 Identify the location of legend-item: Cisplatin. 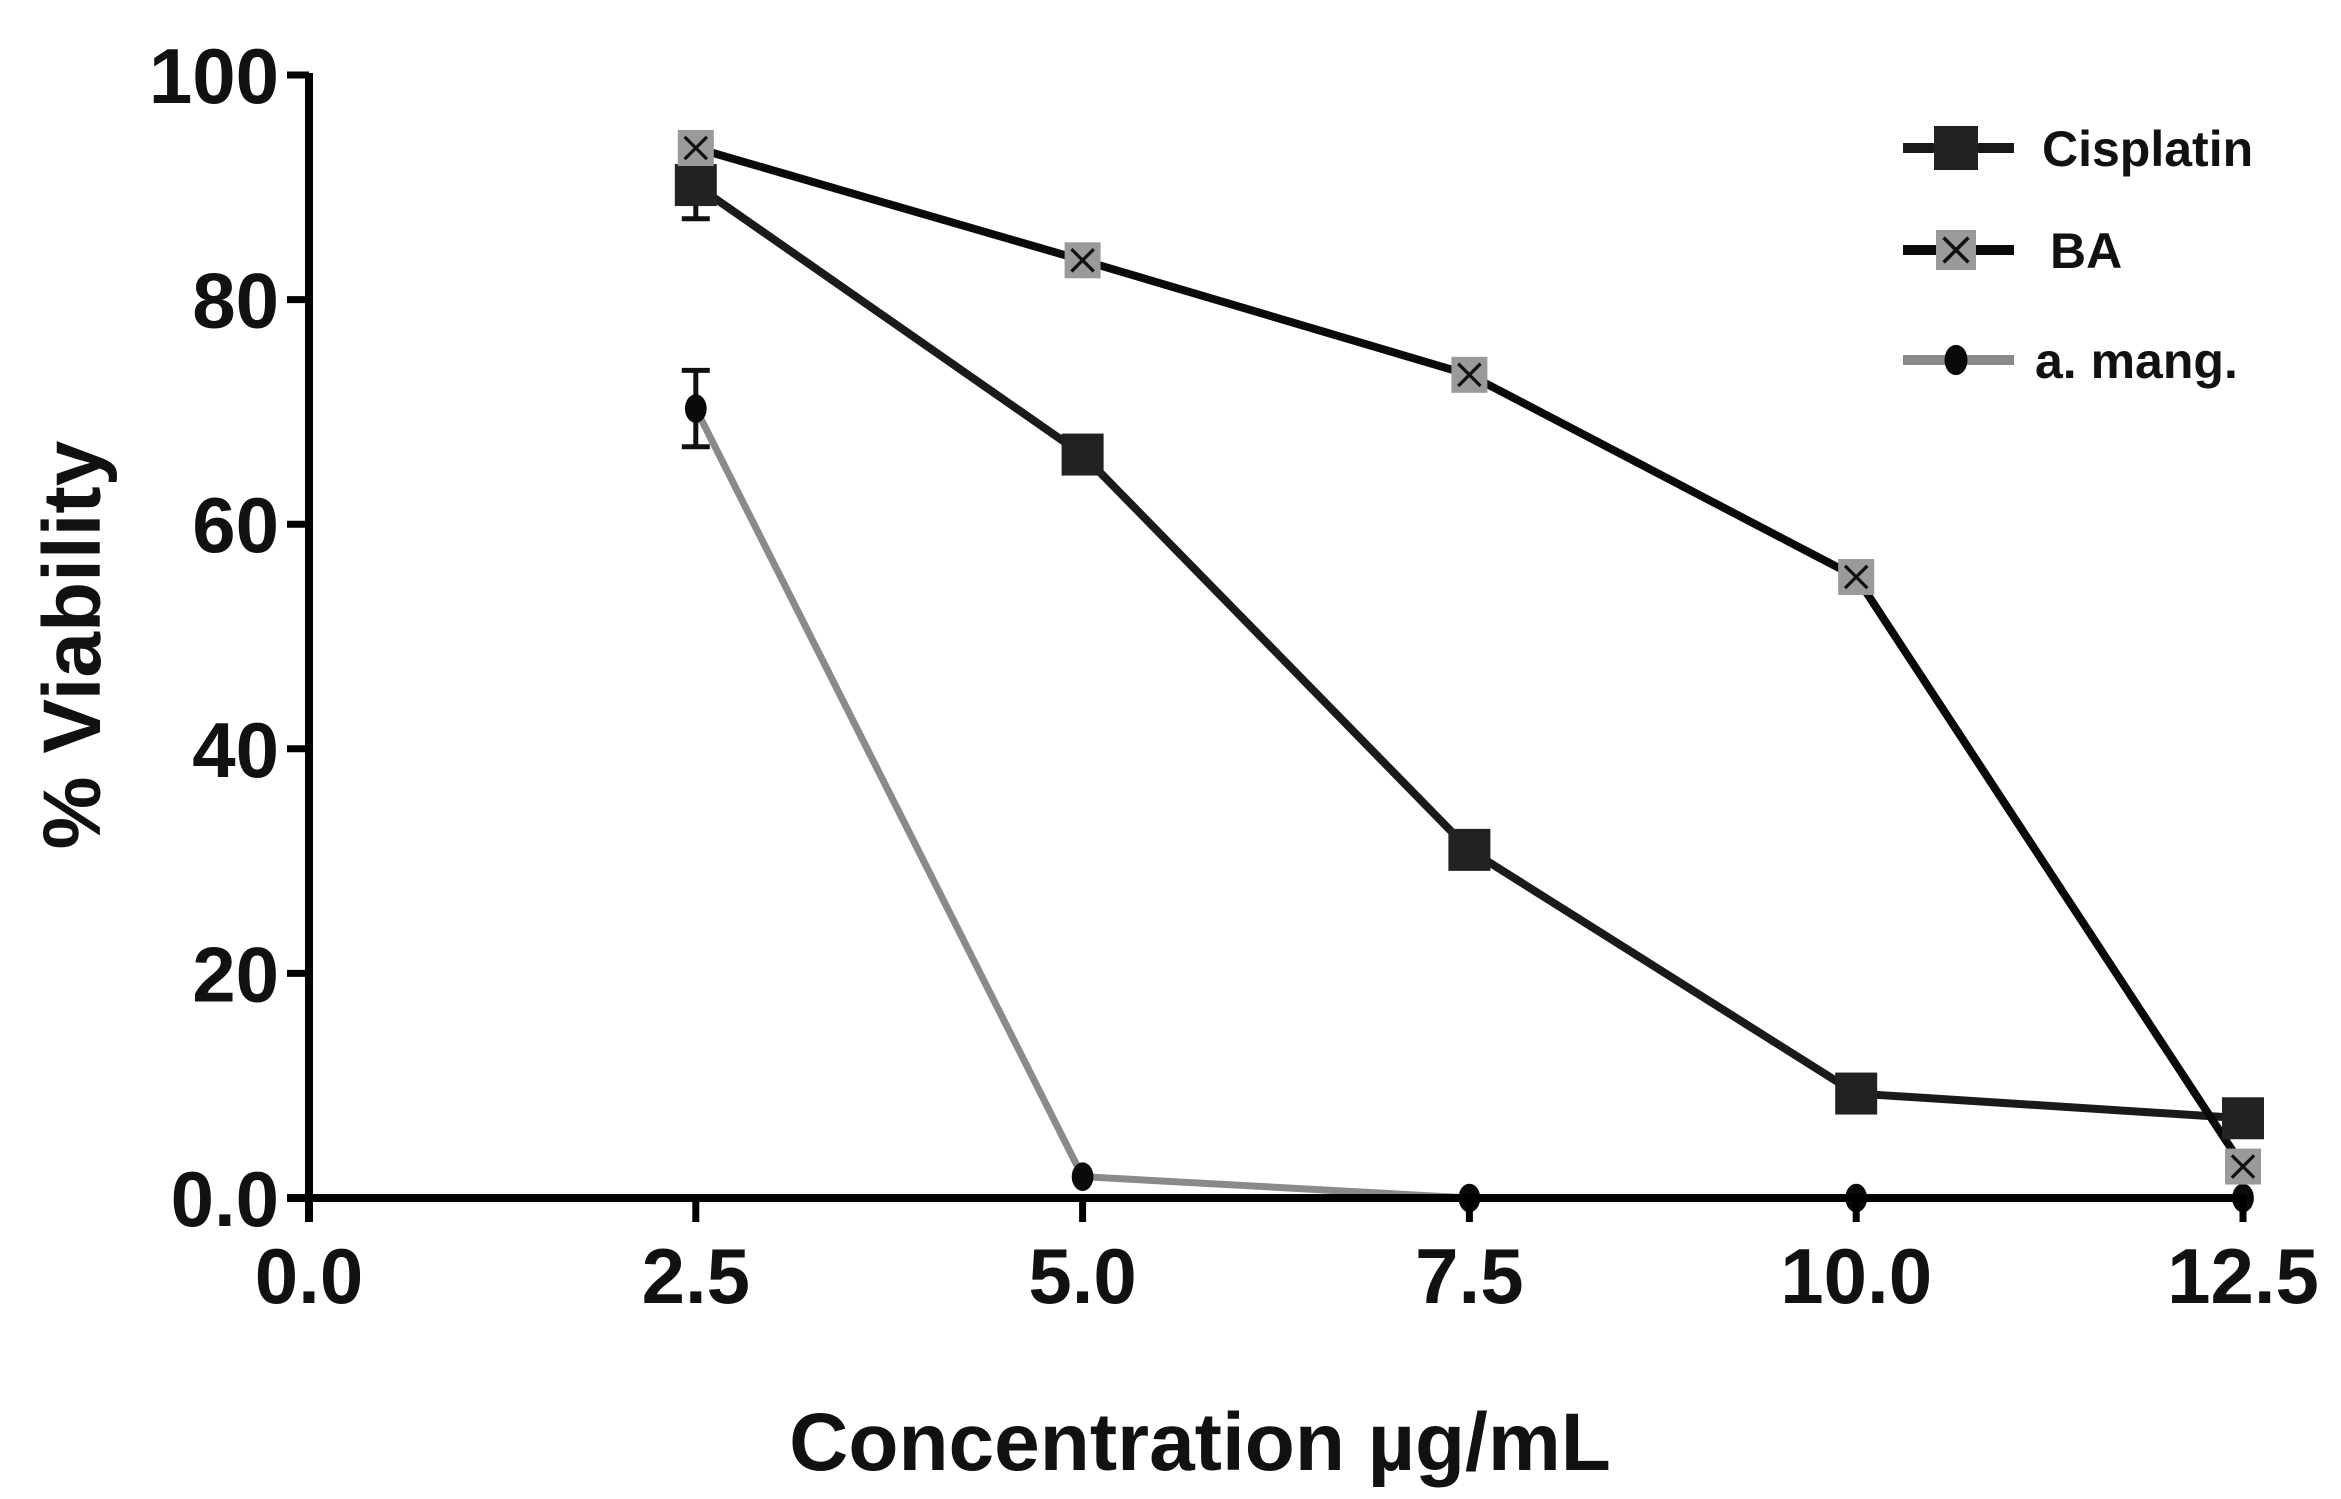
(2078, 149).